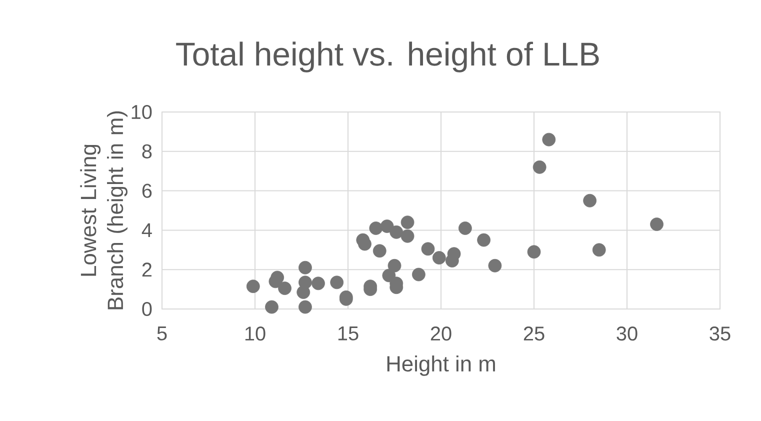 This screenshot has height=421, width=761. I want to click on x-tick-label: 35, so click(720, 333).